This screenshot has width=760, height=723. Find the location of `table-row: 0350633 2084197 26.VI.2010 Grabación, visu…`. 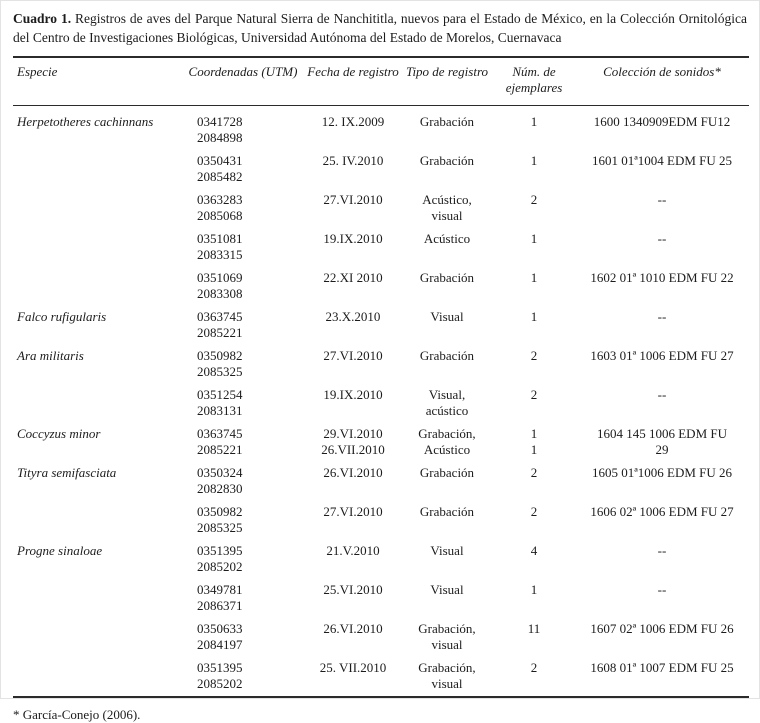

table-row: 0350633 2084197 26.VI.2010 Grabación, visu… is located at coordinates (381, 637).